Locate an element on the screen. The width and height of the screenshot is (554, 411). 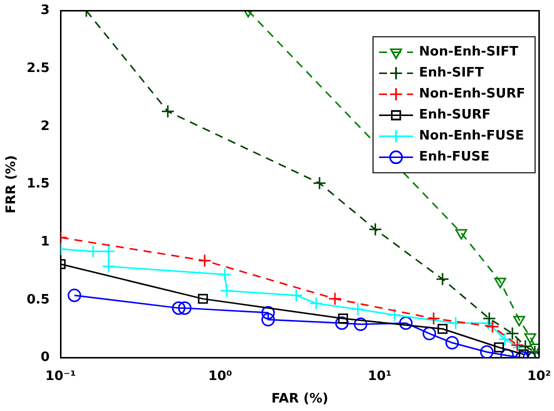
x-tick-label: 10⁻¹ is located at coordinates (60, 376).